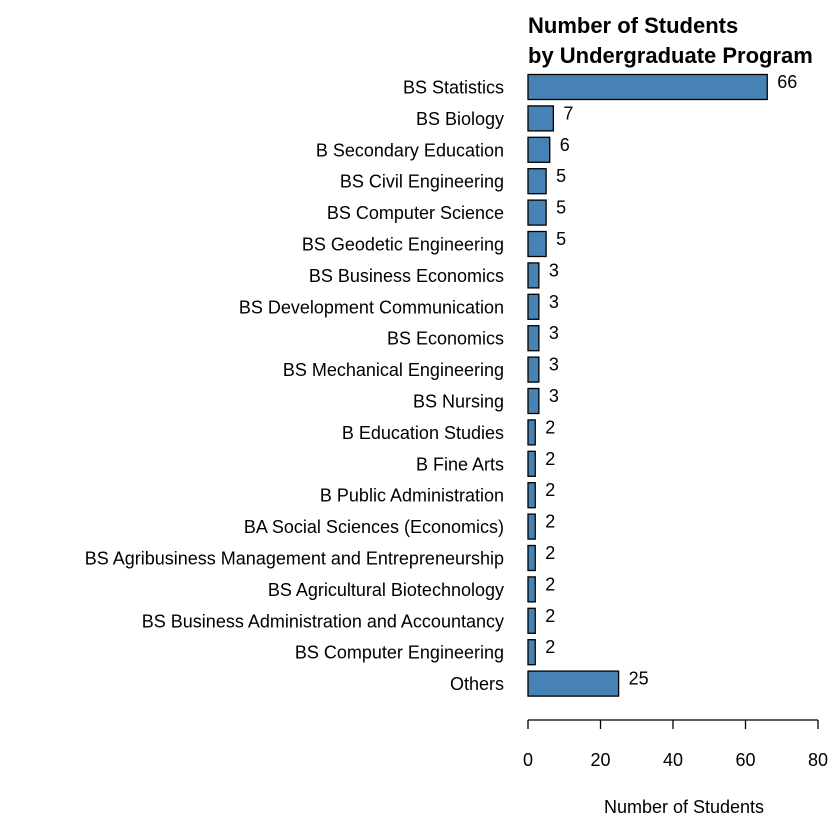 This screenshot has height=840, width=840. Describe the element at coordinates (600, 760) in the screenshot. I see `x-tick-label: 20` at that location.